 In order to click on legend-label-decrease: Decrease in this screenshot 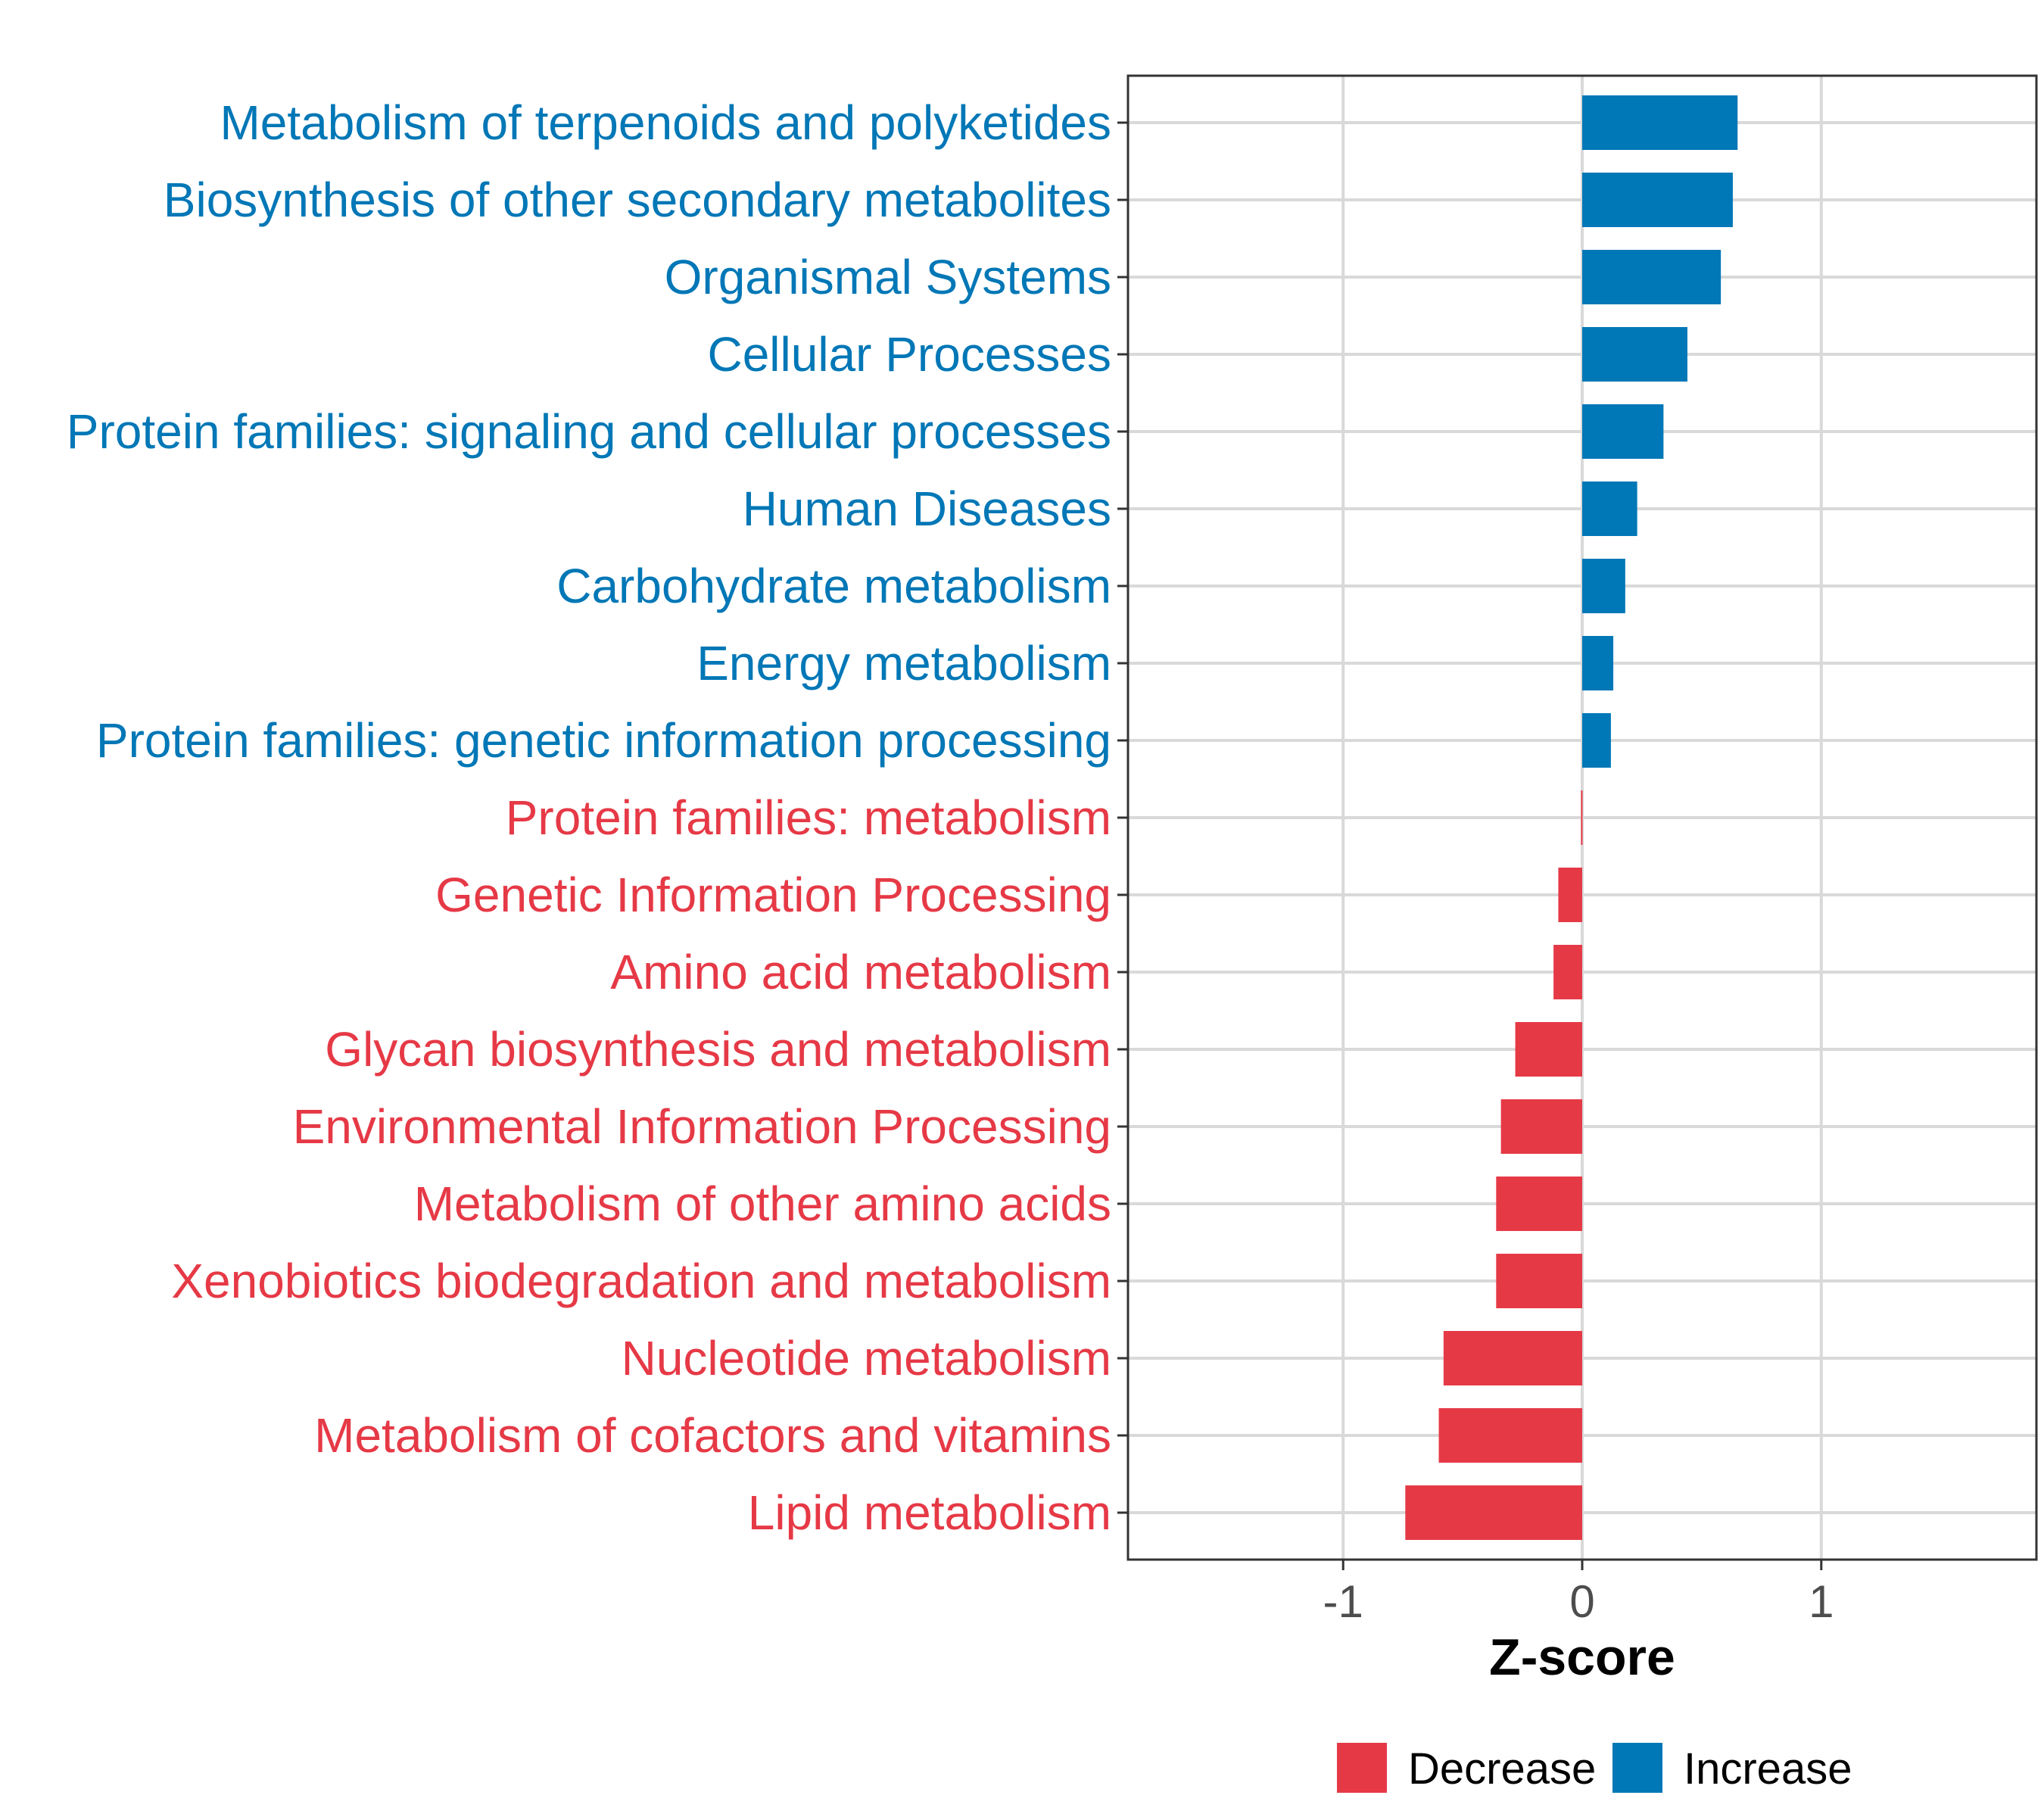, I will do `click(1502, 1769)`.